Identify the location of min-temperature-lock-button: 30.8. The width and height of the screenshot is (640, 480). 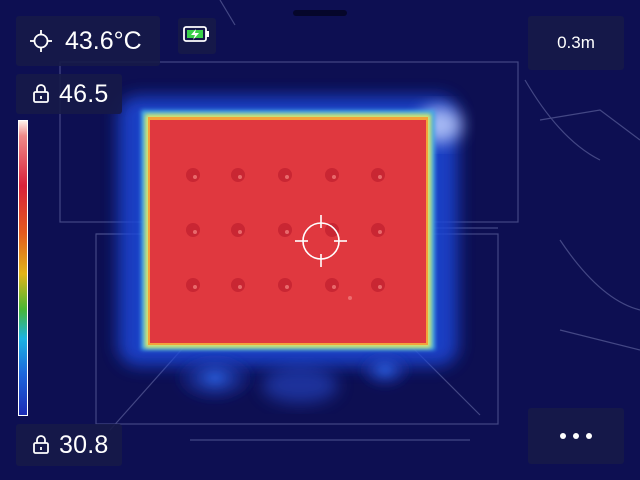
(69, 445).